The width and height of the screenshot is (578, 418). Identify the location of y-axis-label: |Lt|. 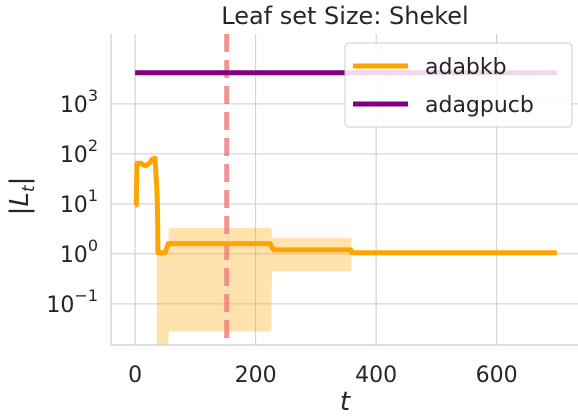
(22, 196).